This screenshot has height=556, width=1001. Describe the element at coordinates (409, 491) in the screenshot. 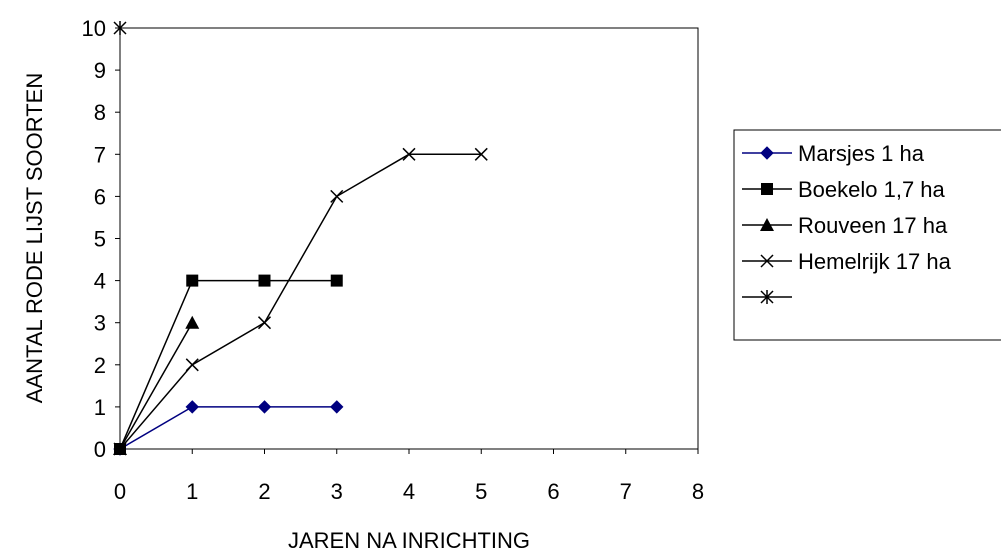

I see `x-tick-label: 4` at that location.